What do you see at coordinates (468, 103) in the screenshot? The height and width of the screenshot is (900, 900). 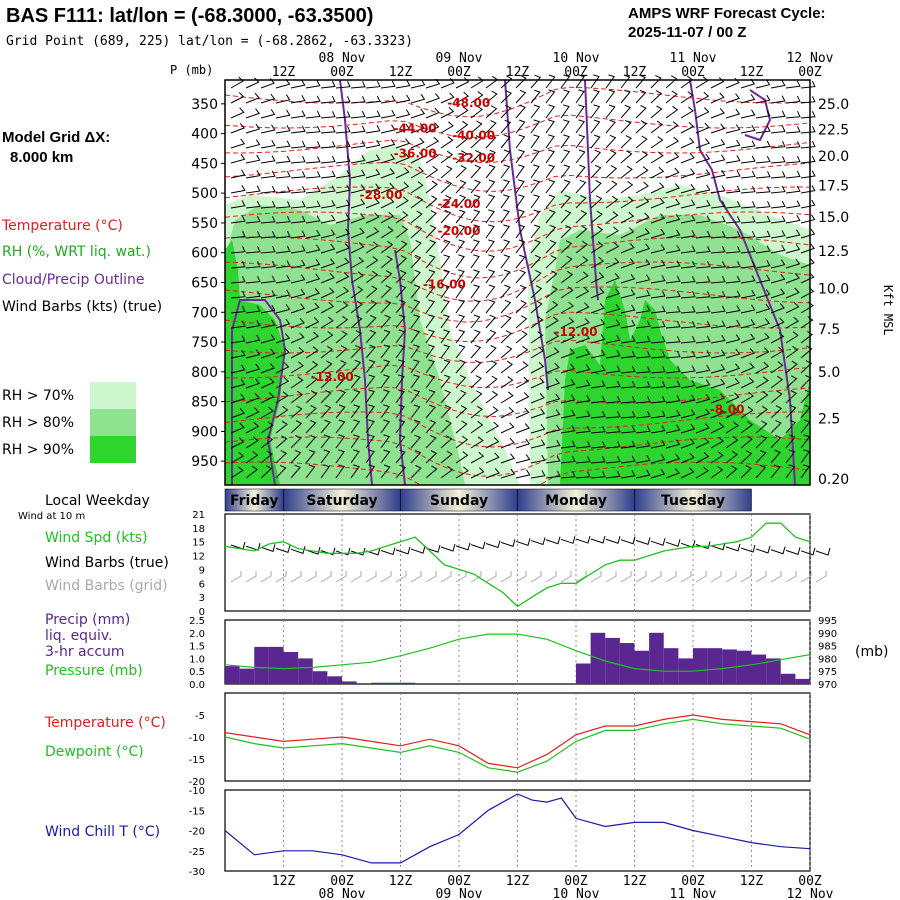 I see `isotherm-label: -48.00` at bounding box center [468, 103].